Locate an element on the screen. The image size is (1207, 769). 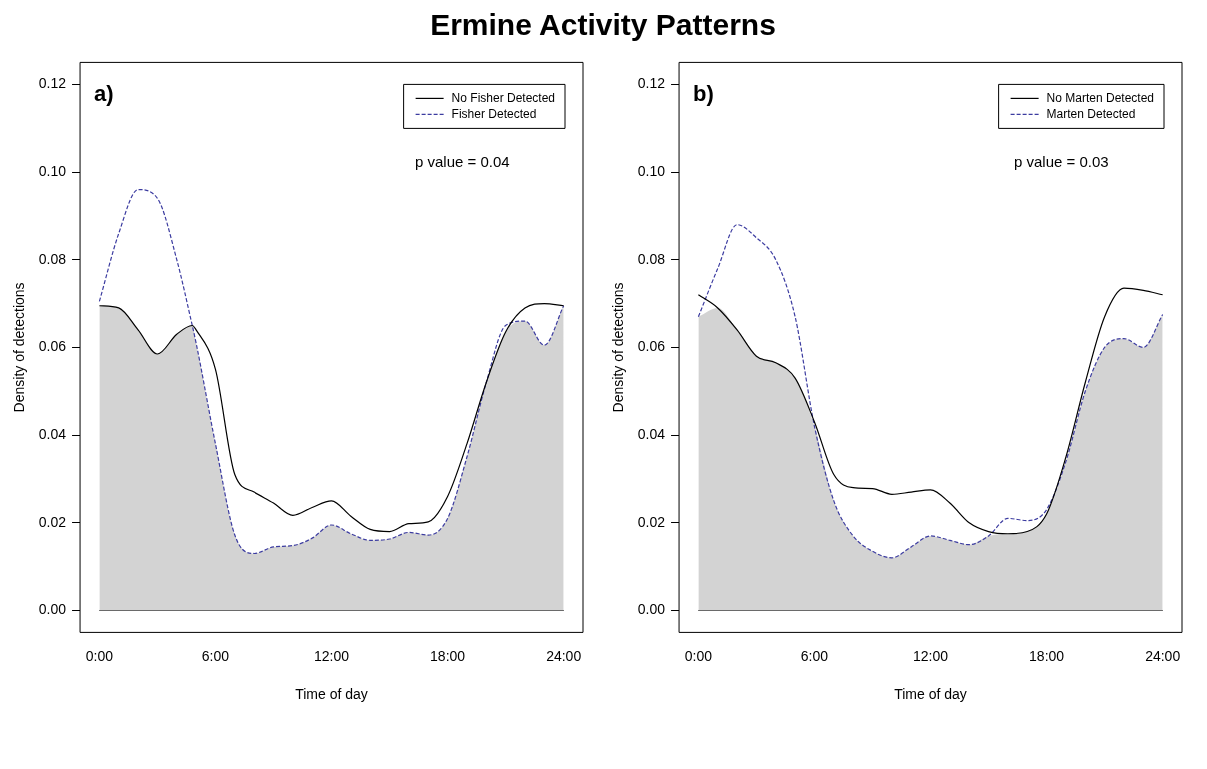
annotation: p value = 0.04 is located at coordinates (462, 161).